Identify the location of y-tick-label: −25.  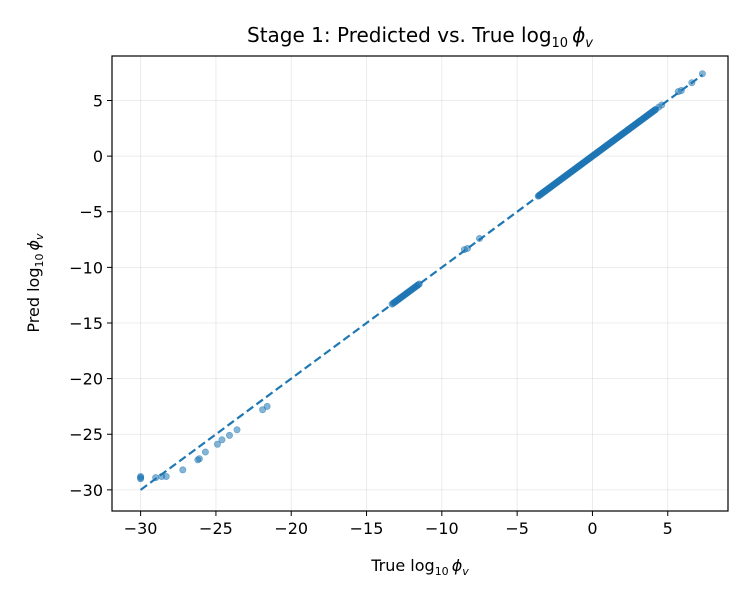
(86, 434).